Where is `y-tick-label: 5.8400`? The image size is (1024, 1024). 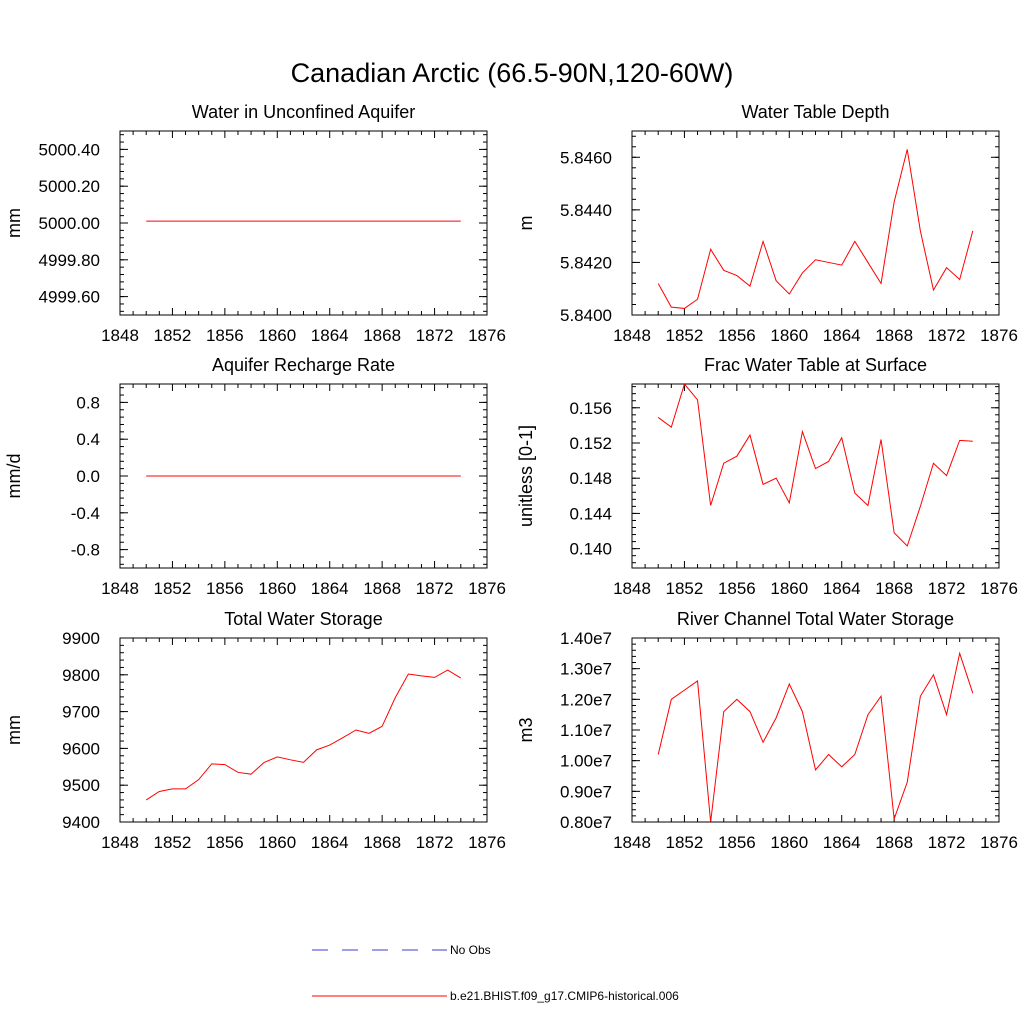
y-tick-label: 5.8400 is located at coordinates (586, 315).